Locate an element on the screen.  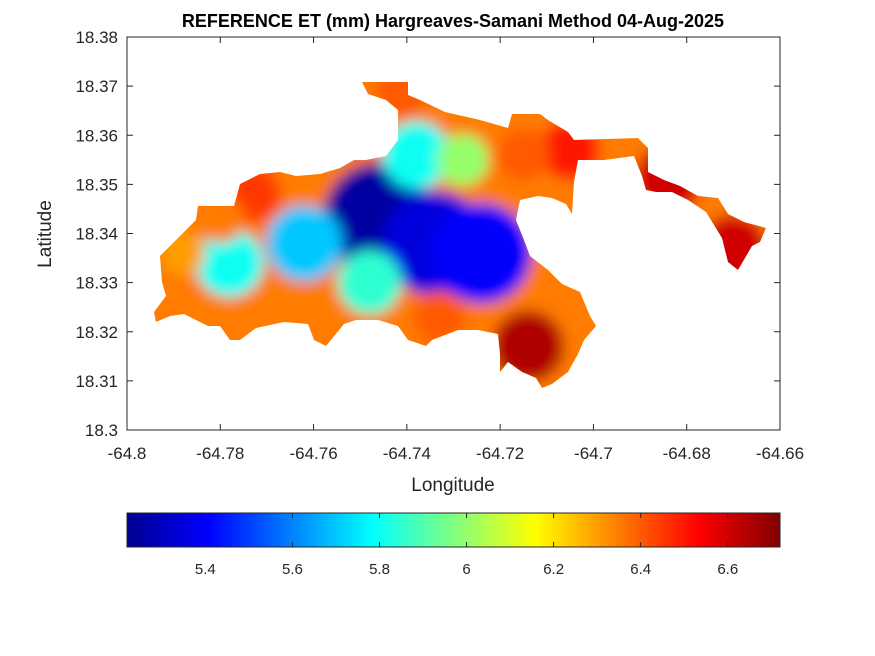
x-tick-label: -64.72 is located at coordinates (500, 453).